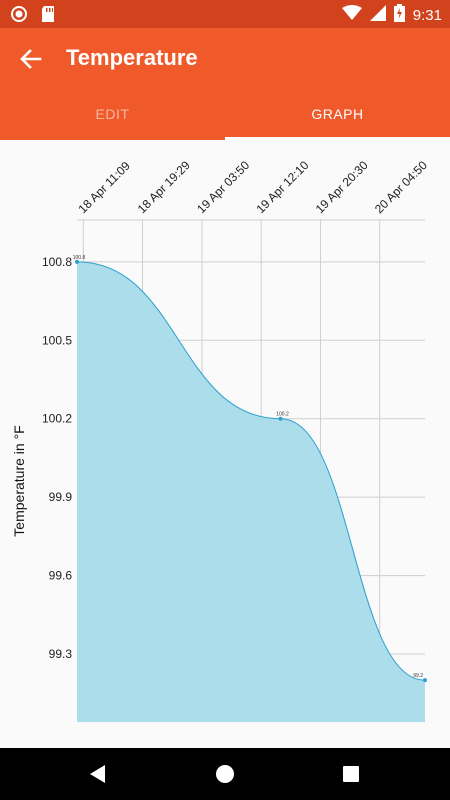 This screenshot has width=450, height=800. Describe the element at coordinates (377, 15) in the screenshot. I see `signal-icon` at that location.